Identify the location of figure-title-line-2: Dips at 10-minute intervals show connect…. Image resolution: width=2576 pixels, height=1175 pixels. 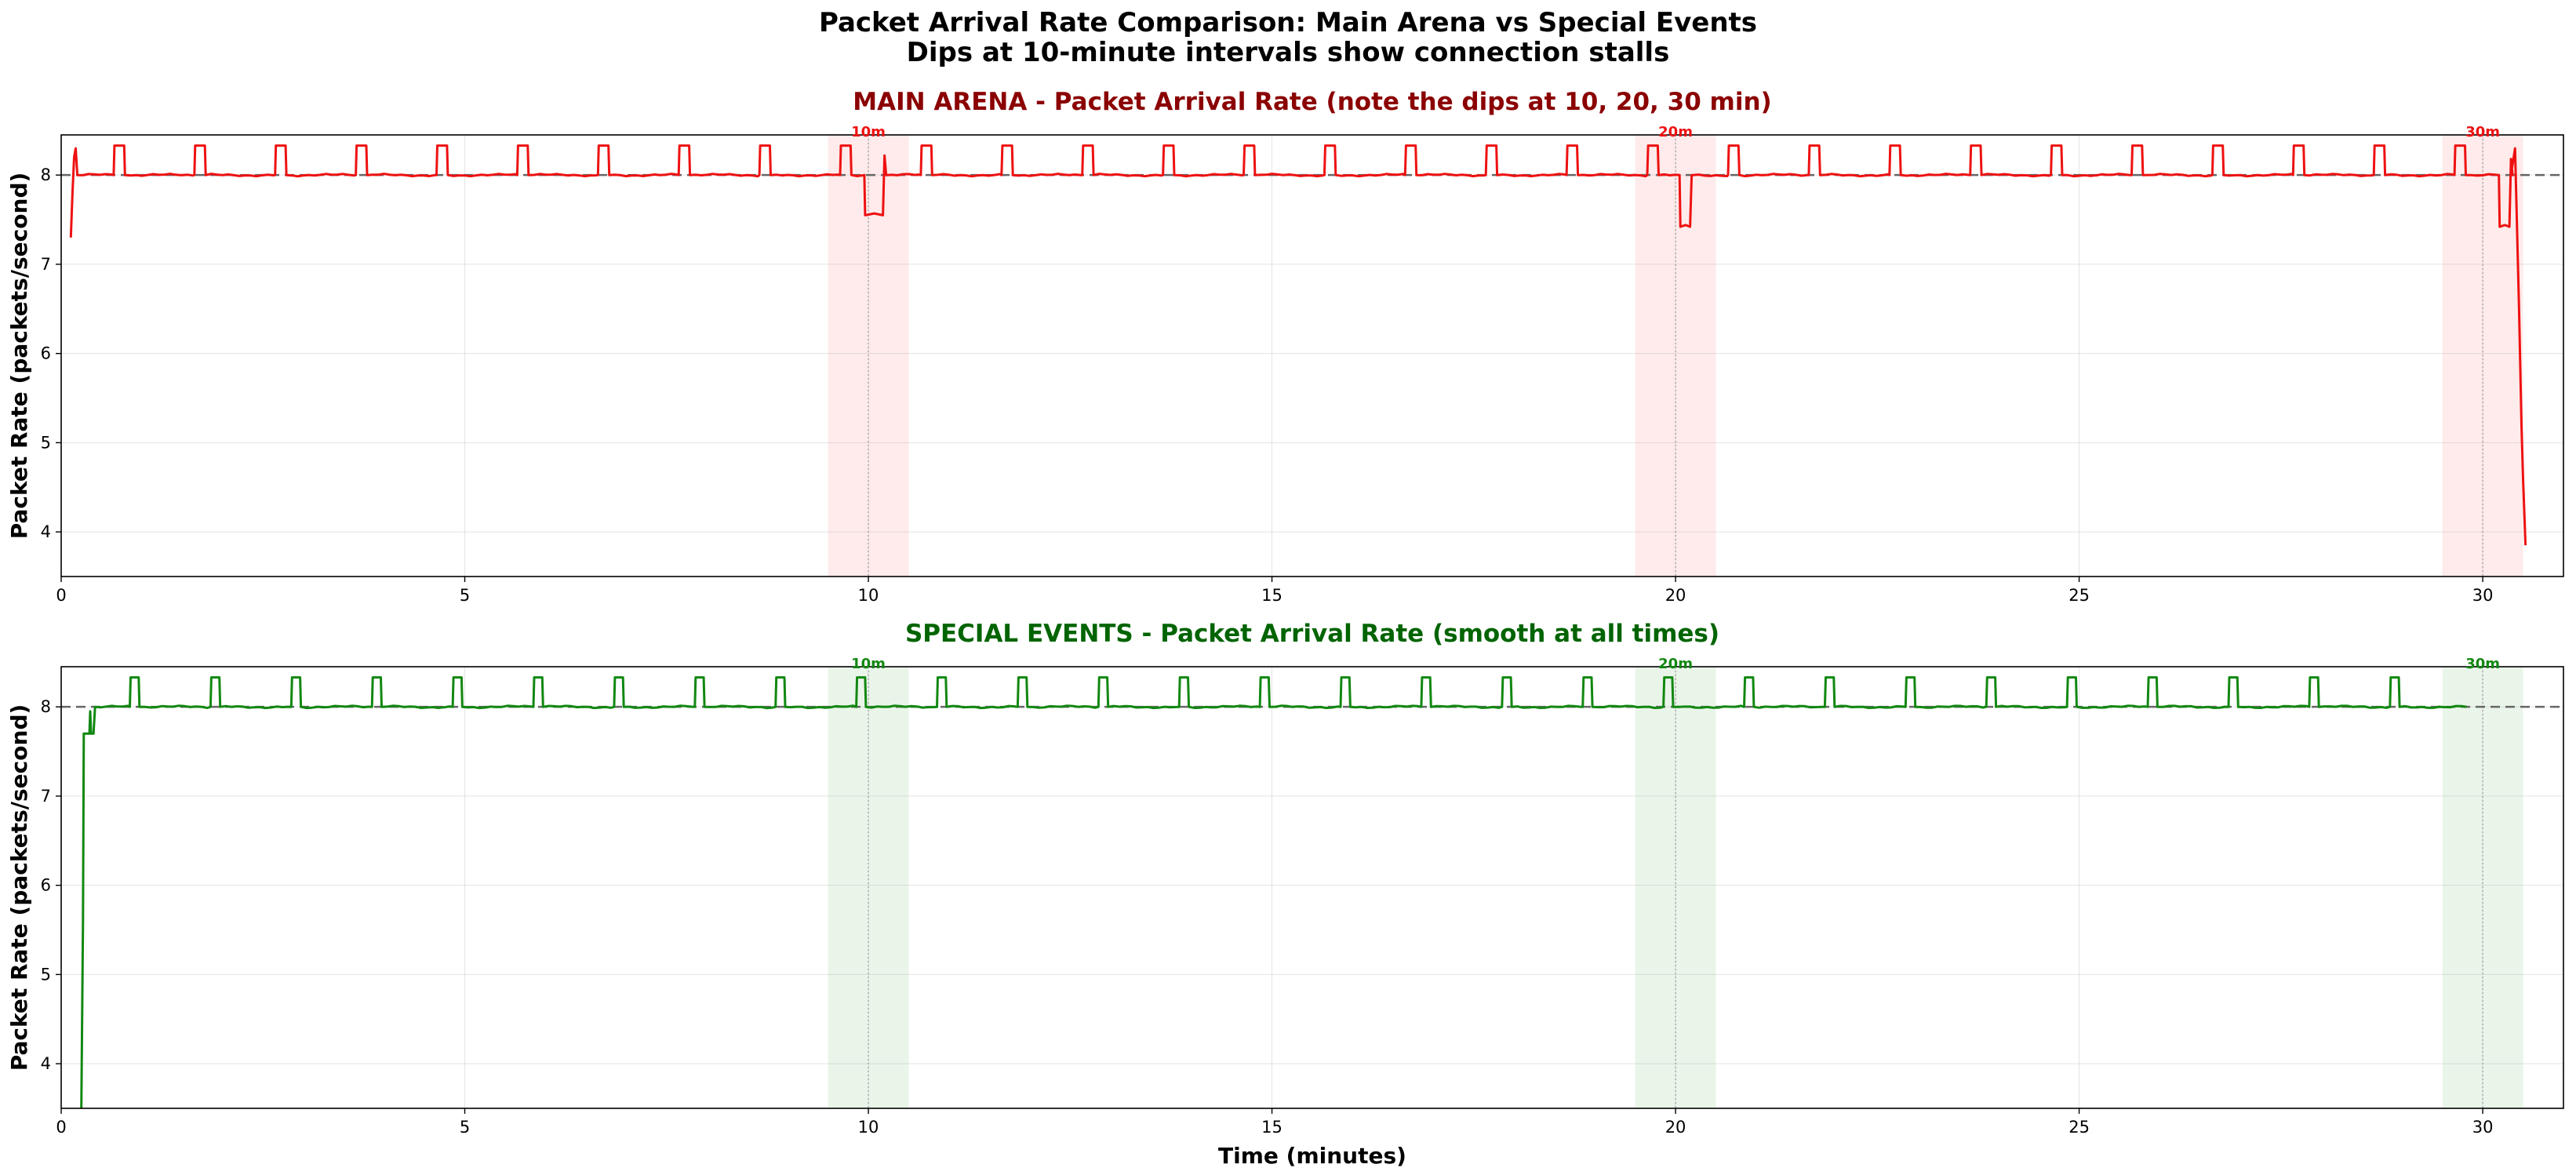
(1288, 52).